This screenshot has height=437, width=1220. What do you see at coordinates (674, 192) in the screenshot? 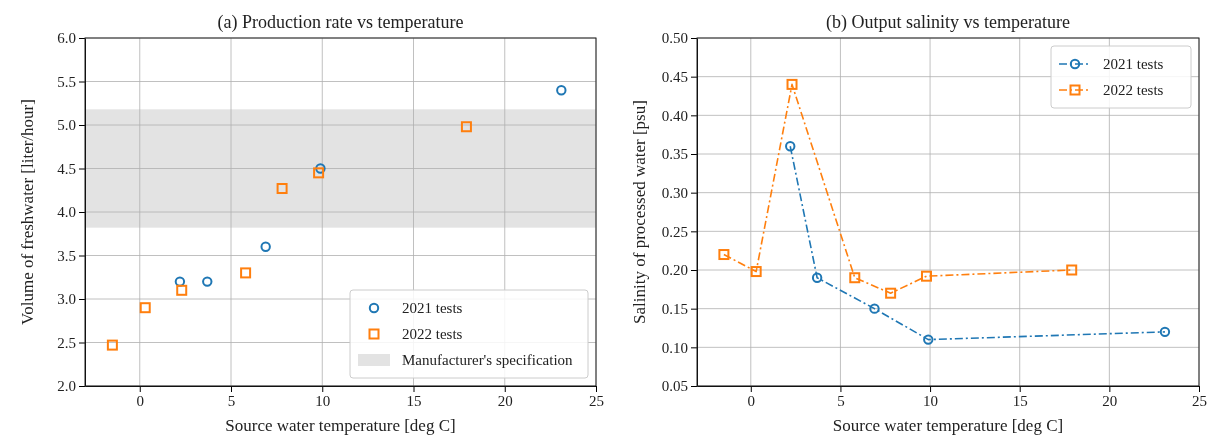
I see `y-tick-label: 0.30` at bounding box center [674, 192].